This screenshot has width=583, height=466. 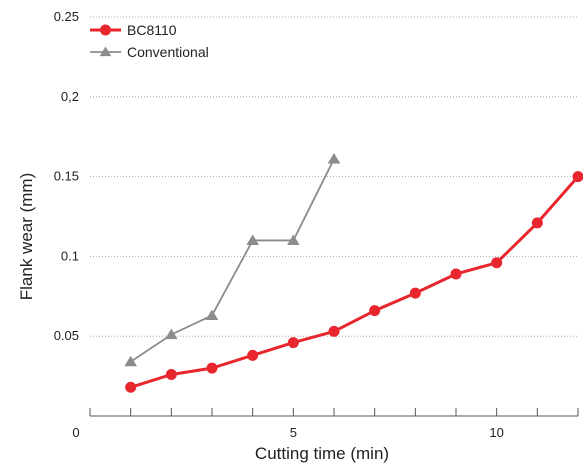 I want to click on legend-label-bc8110: BC8110, so click(x=152, y=30).